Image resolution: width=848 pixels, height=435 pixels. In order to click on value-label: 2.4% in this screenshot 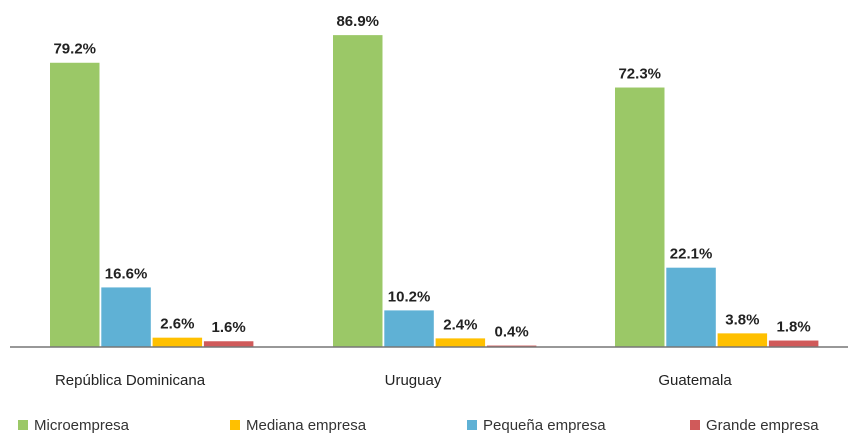, I will do `click(460, 324)`.